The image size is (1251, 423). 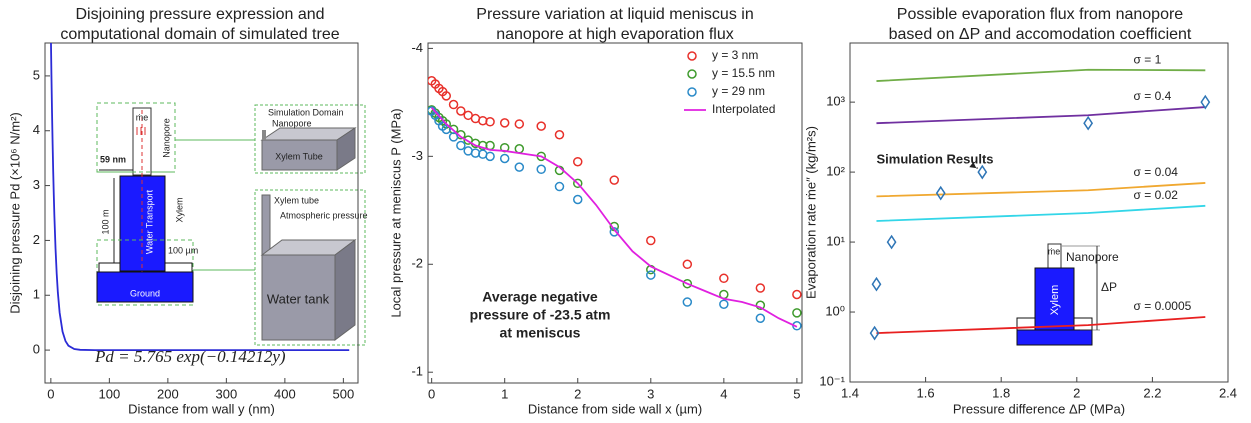 What do you see at coordinates (36, 239) in the screenshot?
I see `y-tick-label: 2` at bounding box center [36, 239].